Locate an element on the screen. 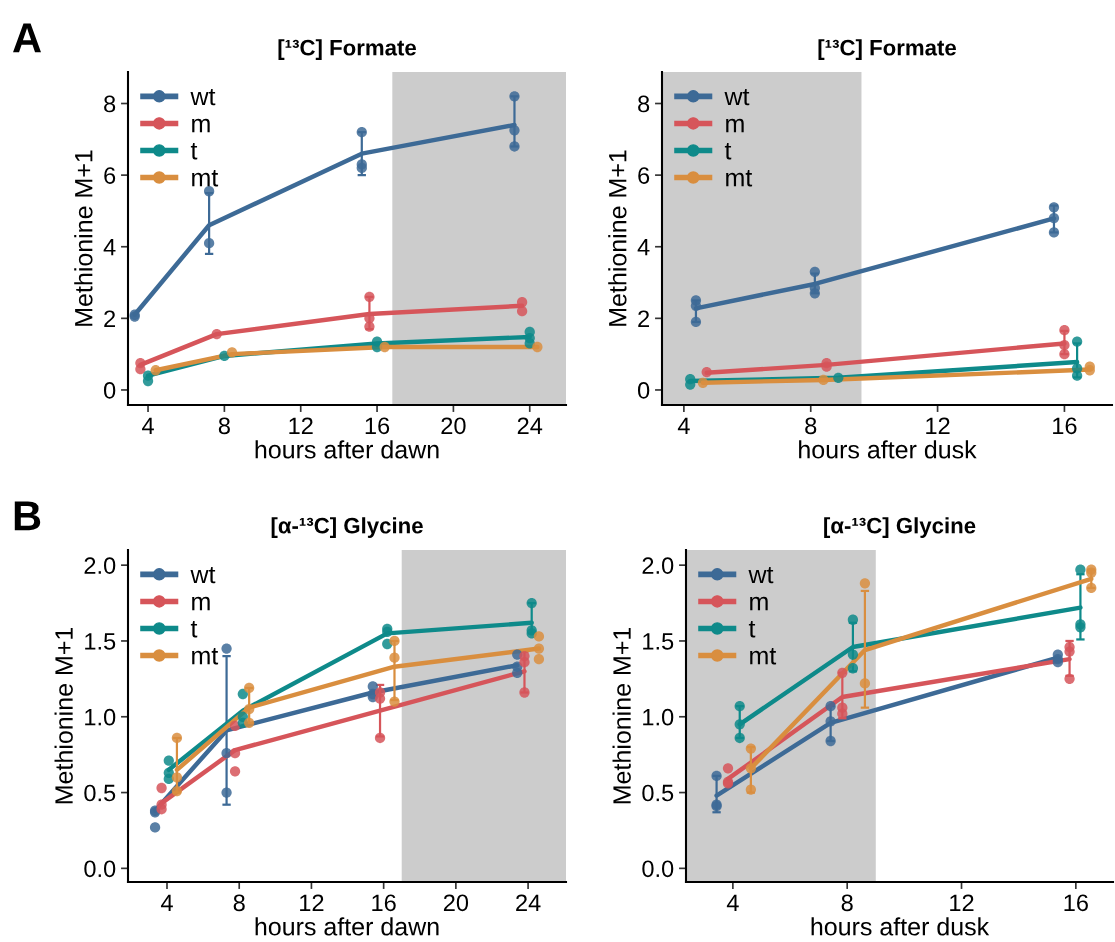 This screenshot has width=1115, height=942. text: B is located at coordinates (27, 516).